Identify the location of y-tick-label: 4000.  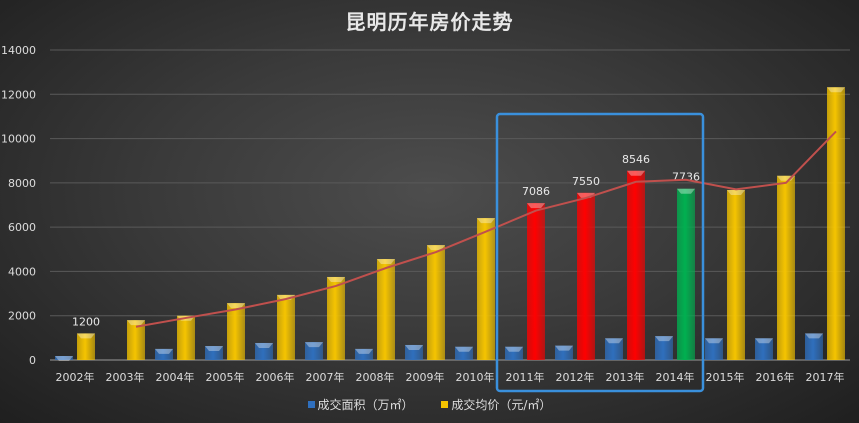
(22, 271).